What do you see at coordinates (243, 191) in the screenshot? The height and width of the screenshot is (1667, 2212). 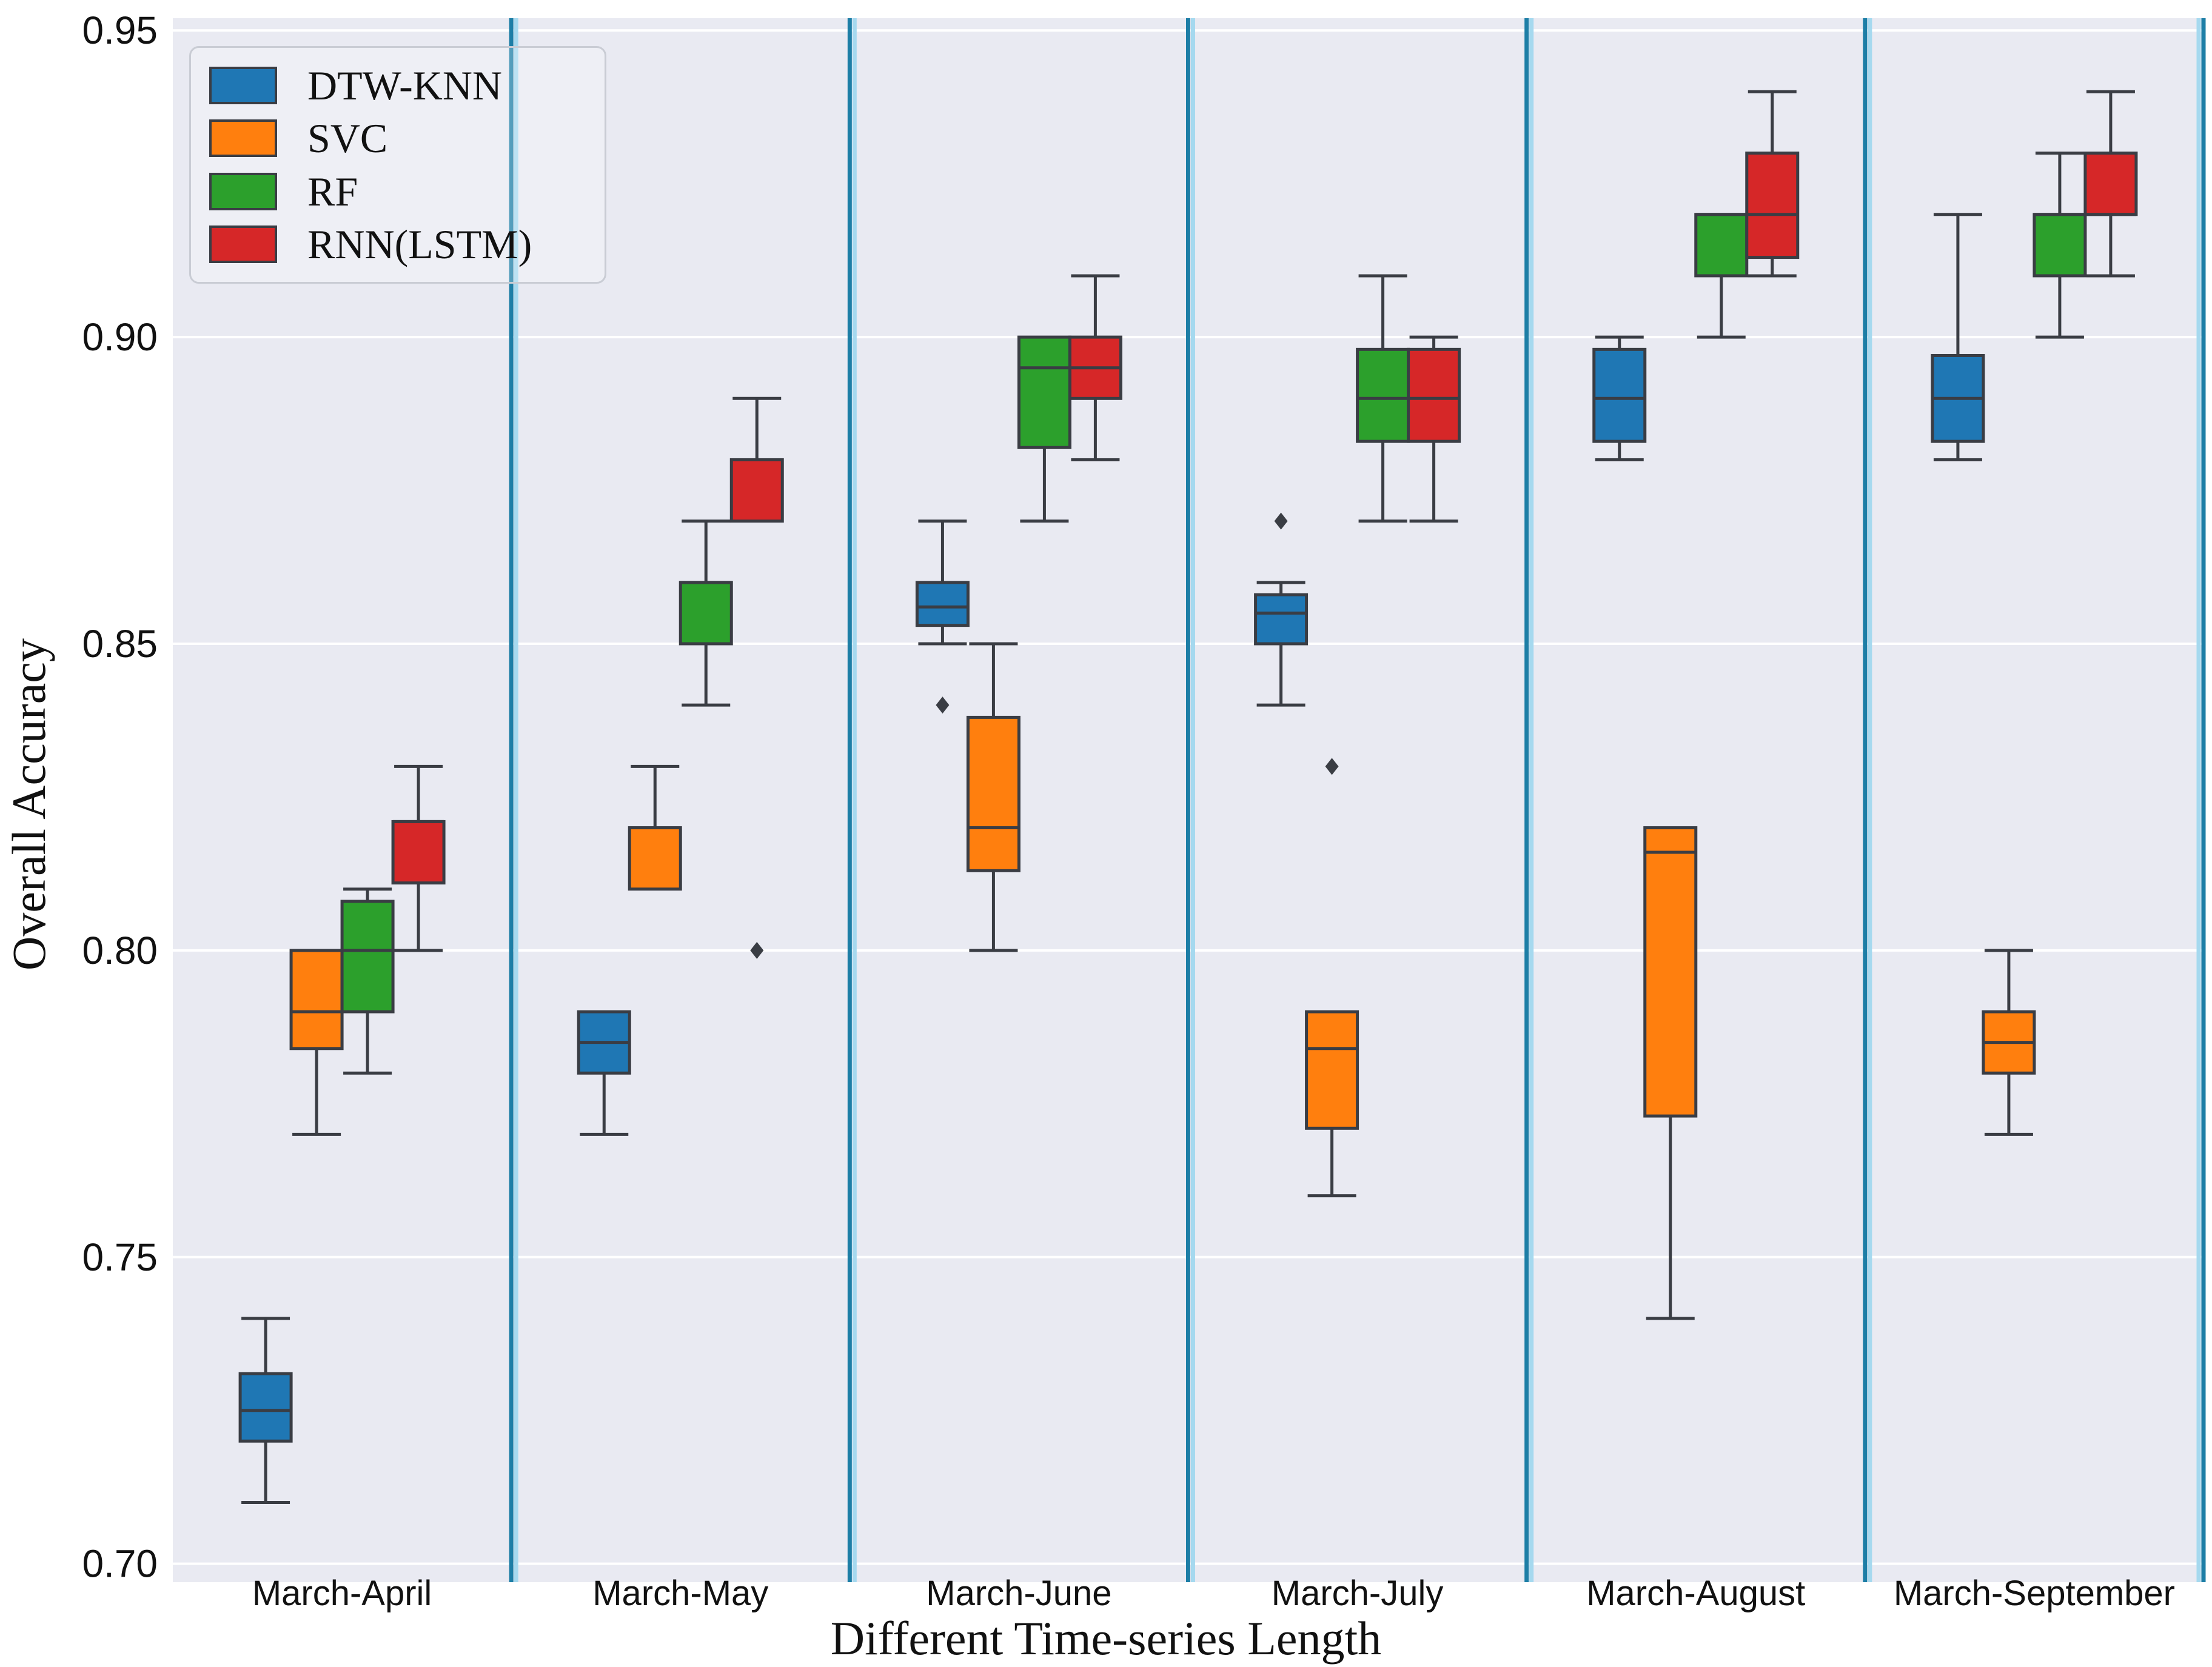 I see `legend-swatch-rf` at bounding box center [243, 191].